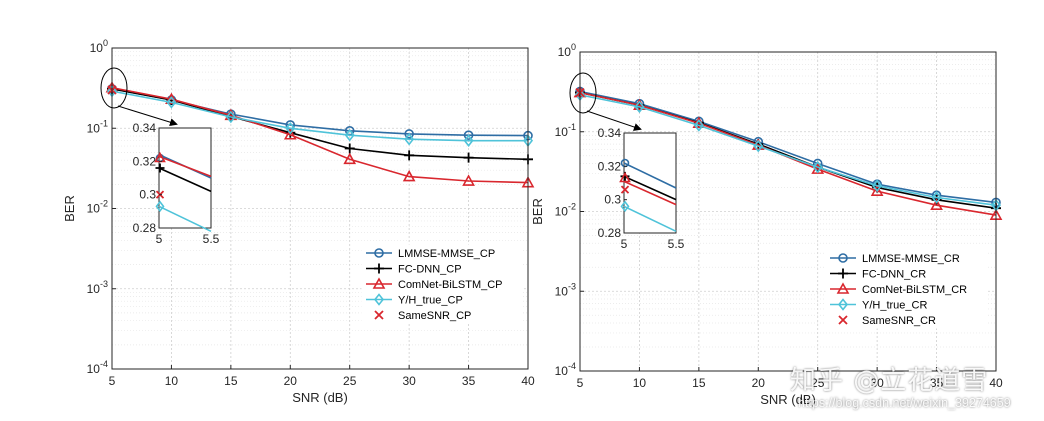 Image resolution: width=1044 pixels, height=421 pixels. What do you see at coordinates (430, 270) in the screenshot?
I see `legend-label-1: FC-DNN_CP` at bounding box center [430, 270].